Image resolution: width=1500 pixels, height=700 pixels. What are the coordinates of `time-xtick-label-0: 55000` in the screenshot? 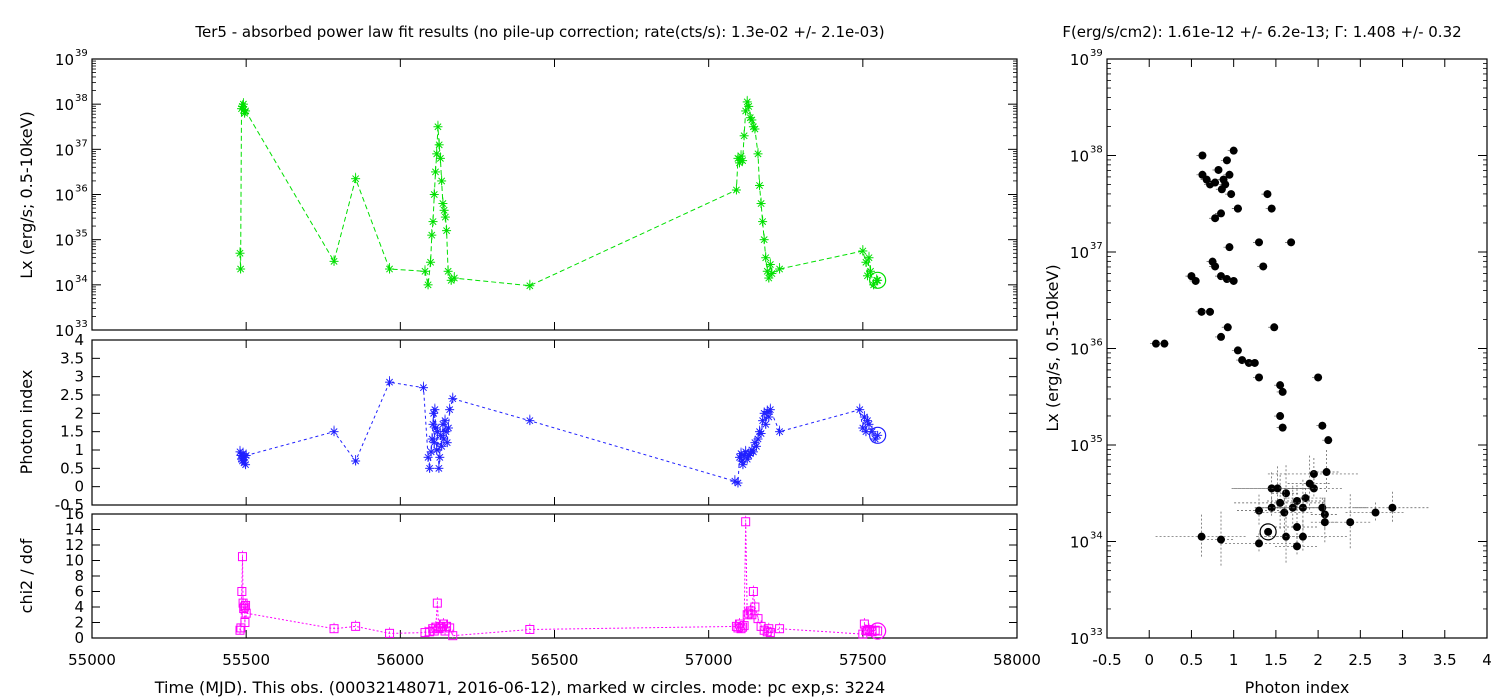 It's located at (92, 660).